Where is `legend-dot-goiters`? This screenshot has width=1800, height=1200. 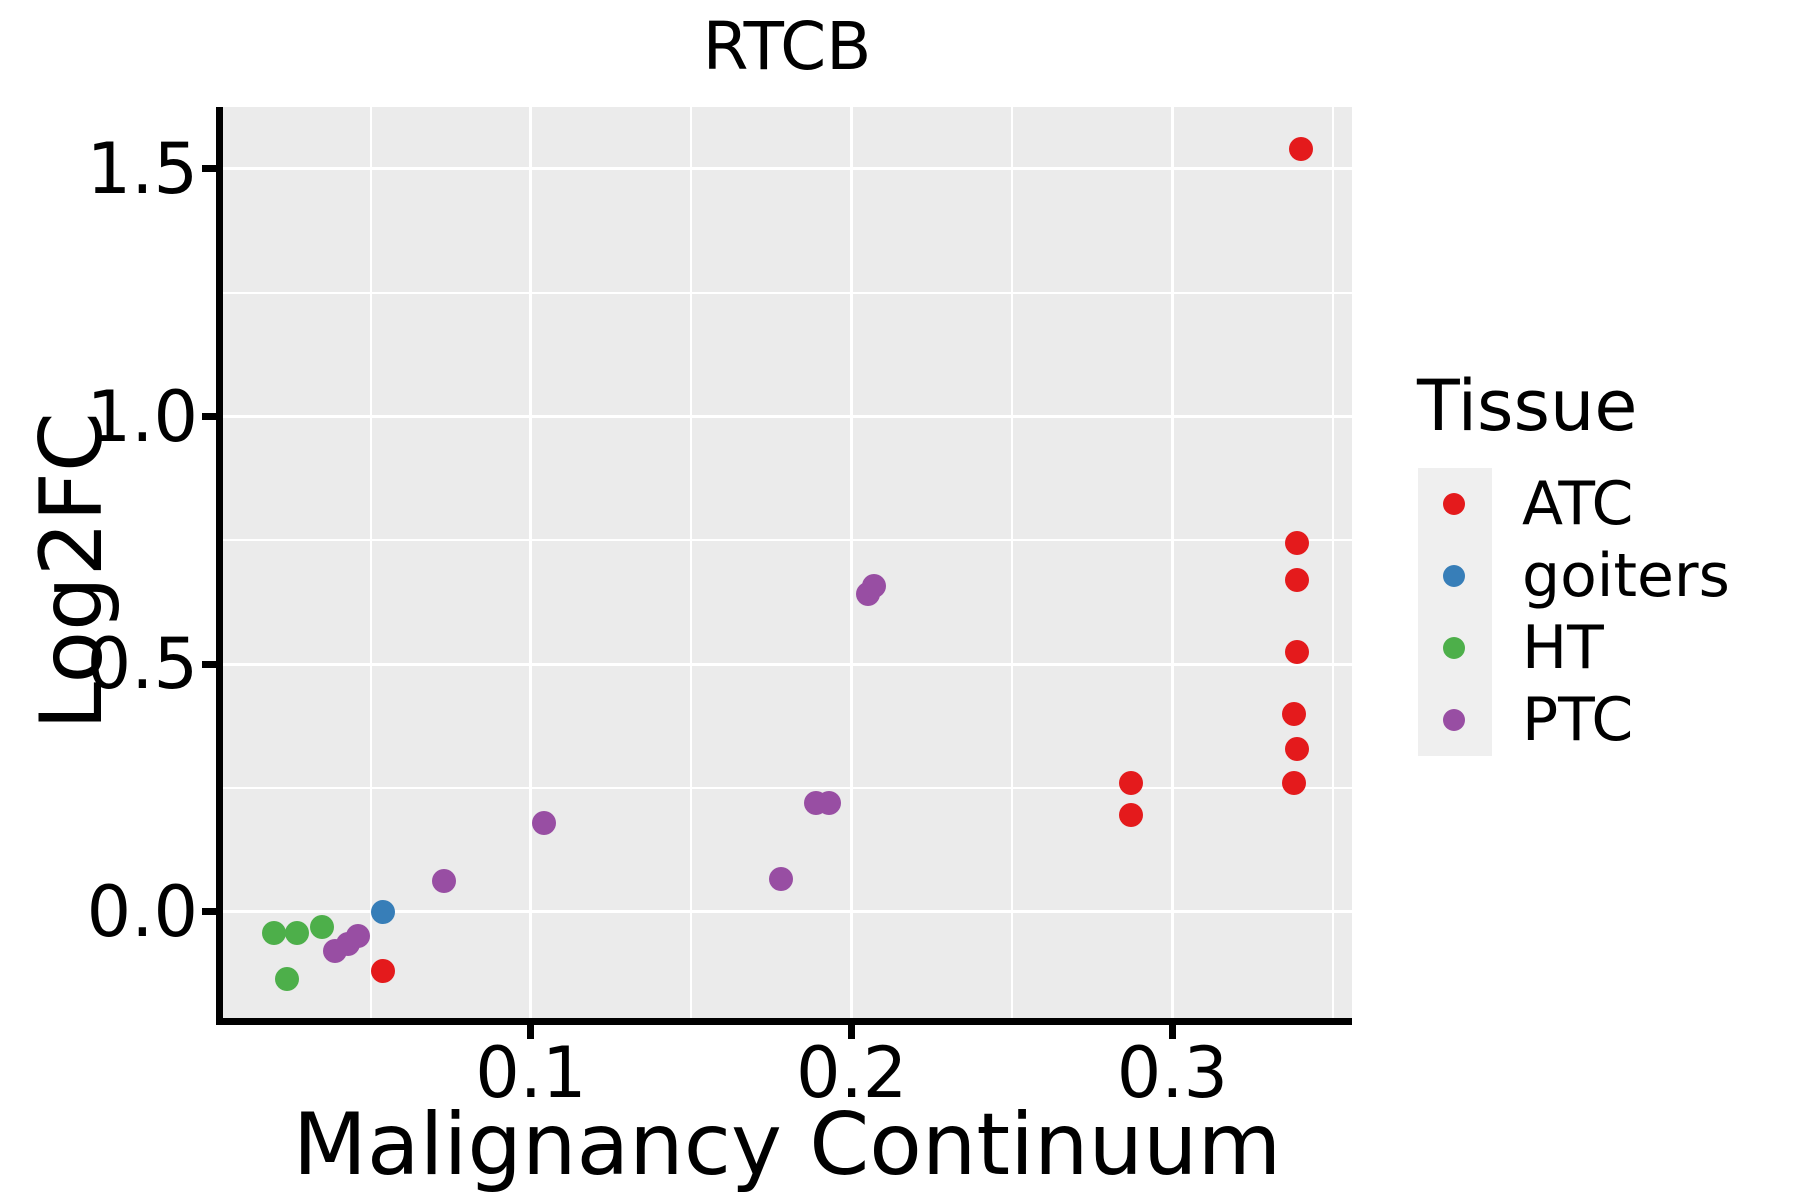
legend-dot-goiters is located at coordinates (1454, 576).